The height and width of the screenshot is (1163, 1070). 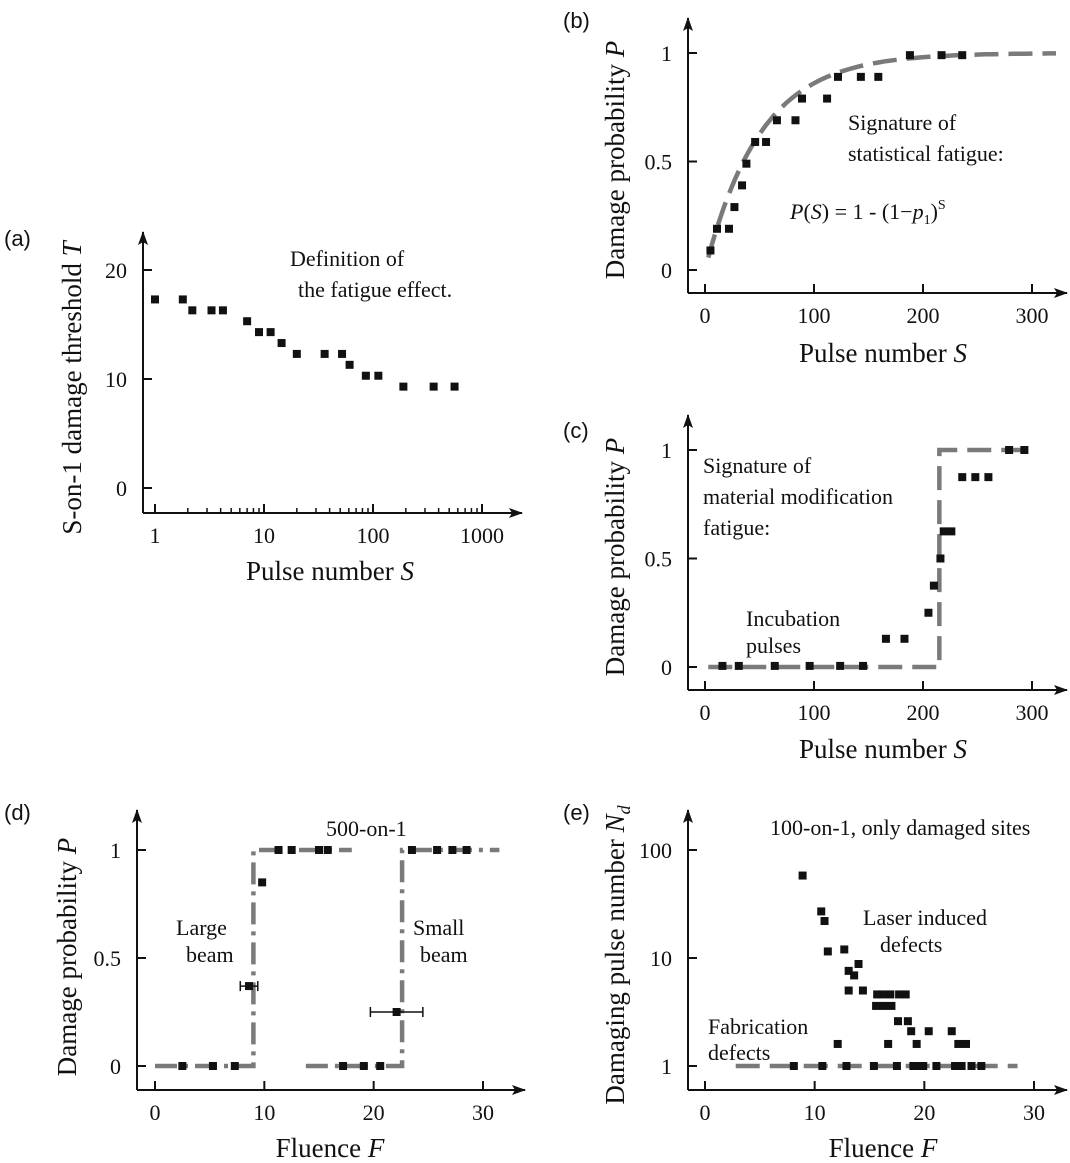 I want to click on panel-c-fit-line, so click(x=868, y=558).